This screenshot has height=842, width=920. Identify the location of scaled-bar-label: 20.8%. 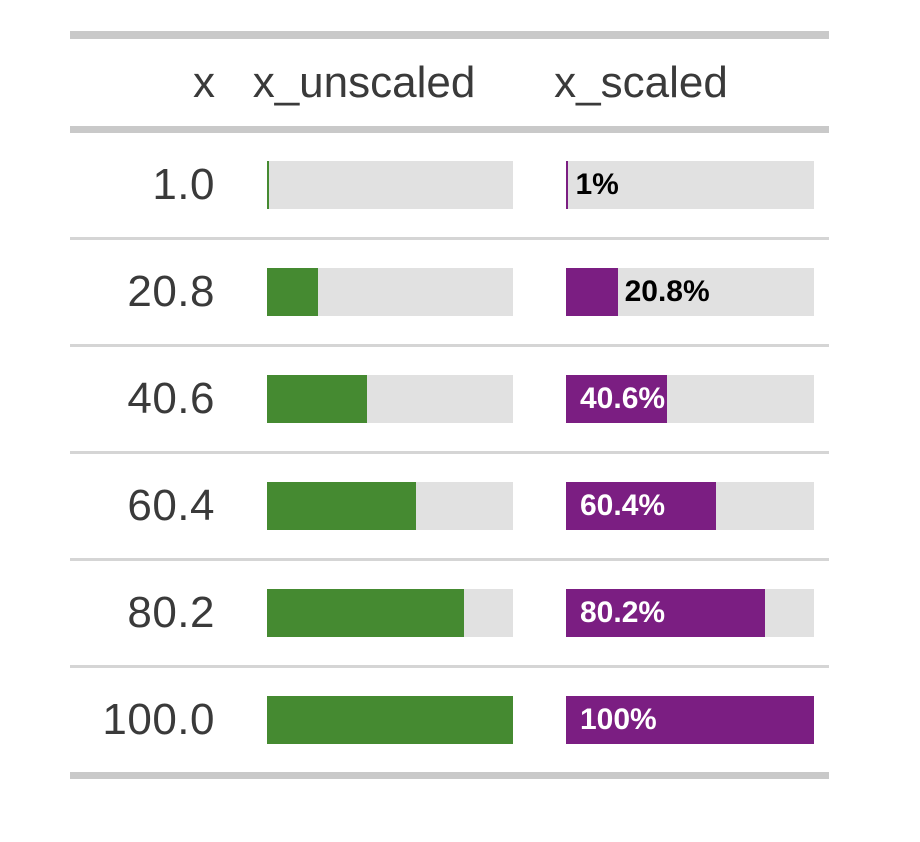
(667, 291).